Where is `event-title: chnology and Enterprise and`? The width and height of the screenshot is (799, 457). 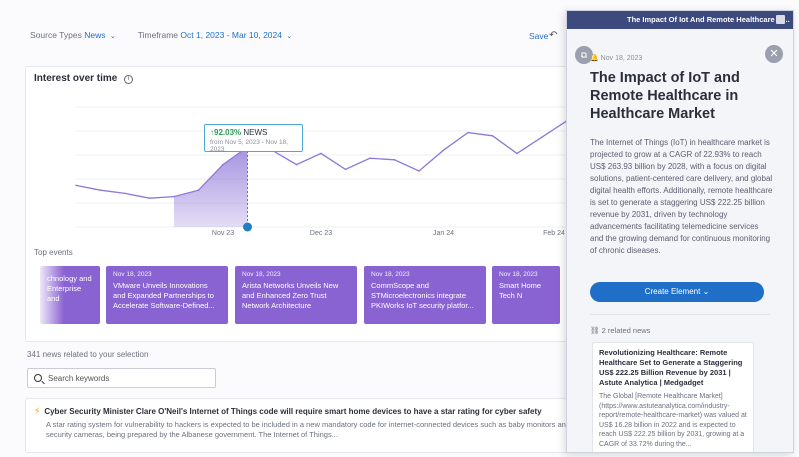
event-title: chnology and Enterprise and is located at coordinates (69, 288).